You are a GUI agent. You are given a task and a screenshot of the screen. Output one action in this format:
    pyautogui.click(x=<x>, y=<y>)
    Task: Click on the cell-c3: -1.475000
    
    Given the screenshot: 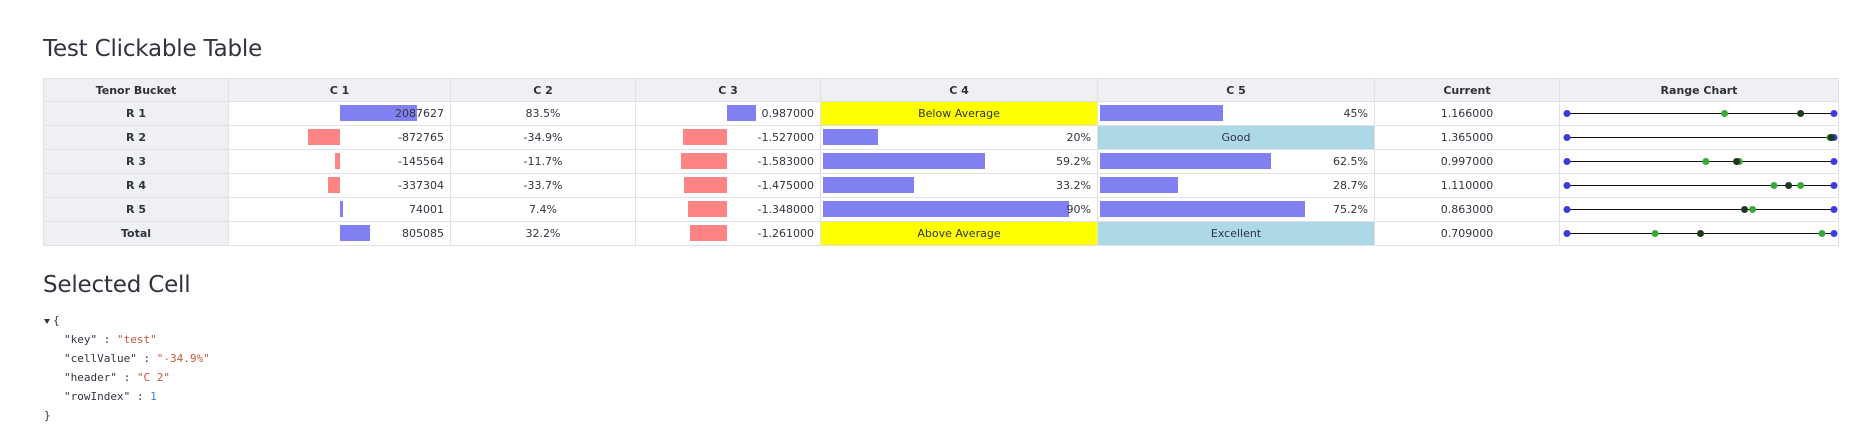 What is the action you would take?
    pyautogui.click(x=728, y=185)
    